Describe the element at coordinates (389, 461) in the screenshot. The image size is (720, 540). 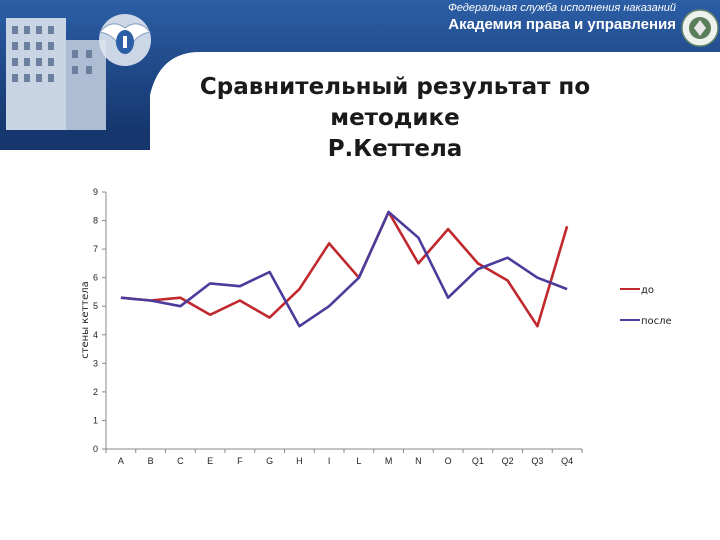
I see `x-tick-label: M` at that location.